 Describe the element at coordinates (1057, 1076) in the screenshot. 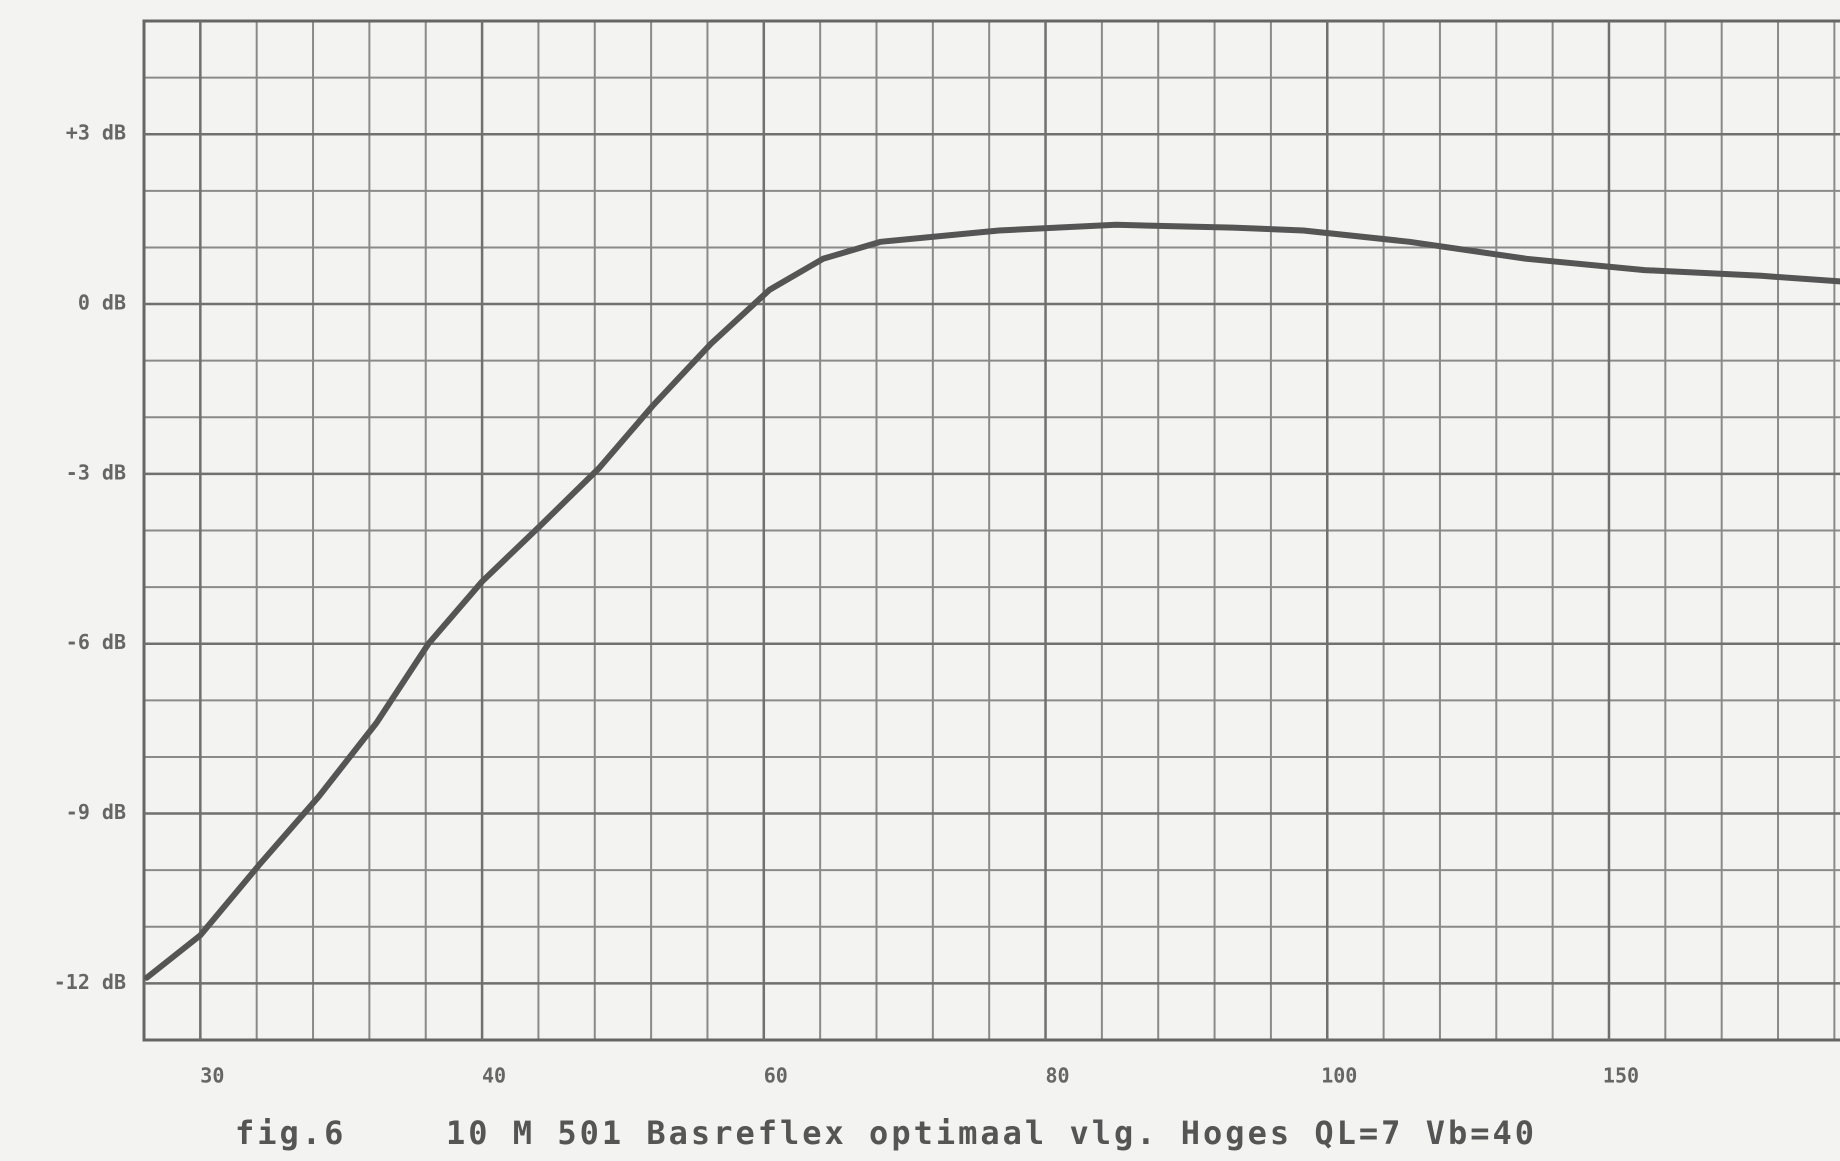

I see `x-tick-label: 80` at that location.